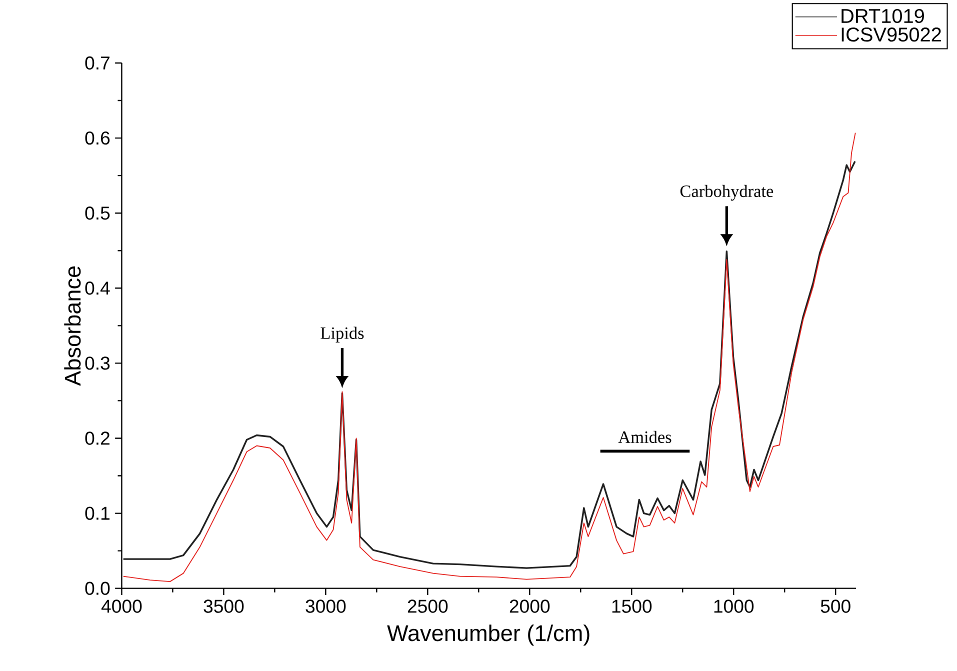 This screenshot has width=957, height=671. I want to click on x-tick-label: 2500, so click(428, 606).